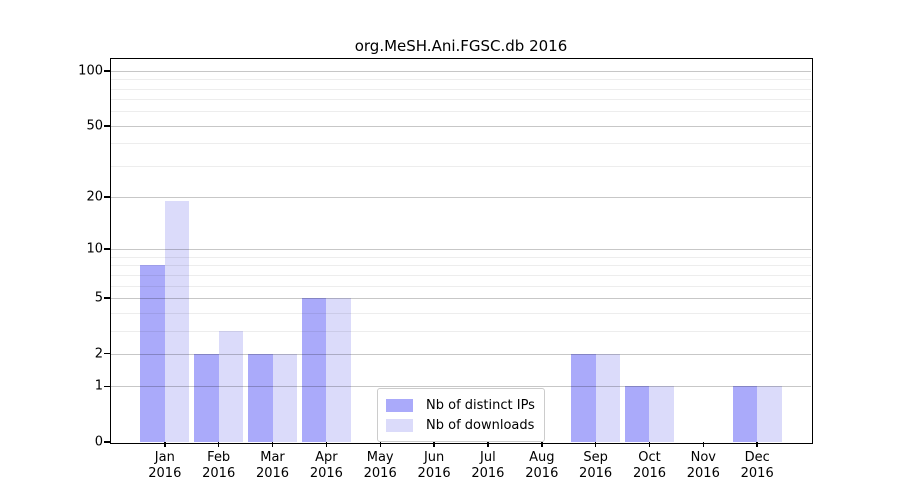 The height and width of the screenshot is (500, 900). What do you see at coordinates (165, 444) in the screenshot?
I see `x-tickmark-jan` at bounding box center [165, 444].